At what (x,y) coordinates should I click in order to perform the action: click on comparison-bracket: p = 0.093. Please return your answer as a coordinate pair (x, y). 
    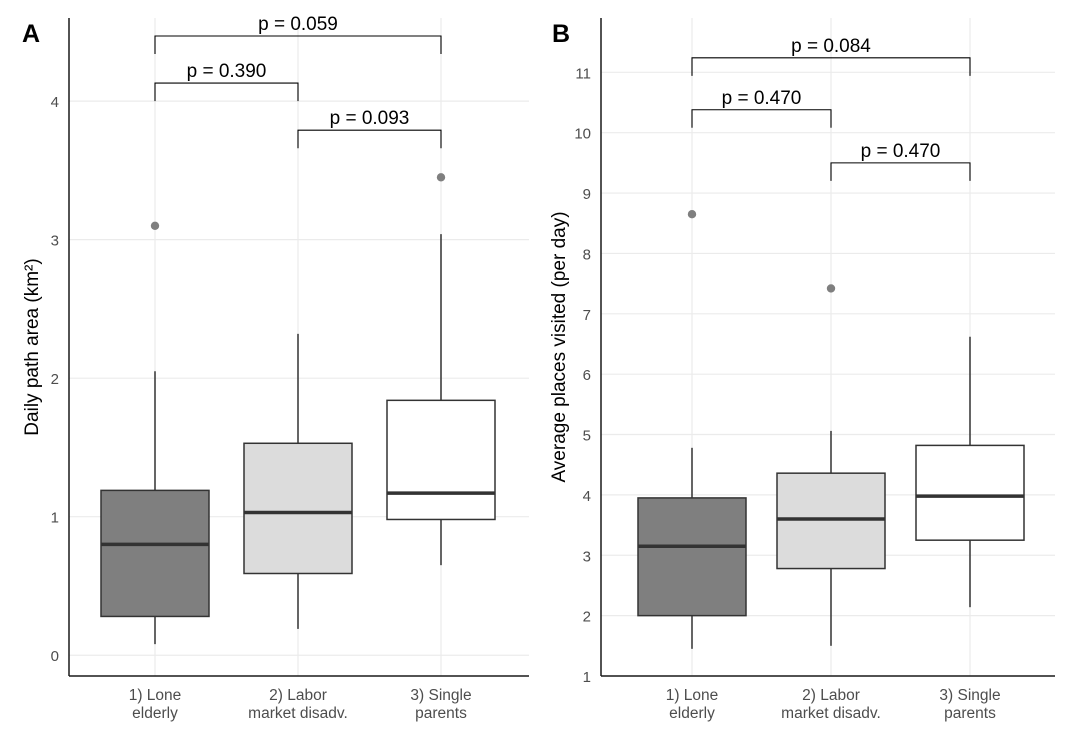
    Looking at the image, I should click on (369, 128).